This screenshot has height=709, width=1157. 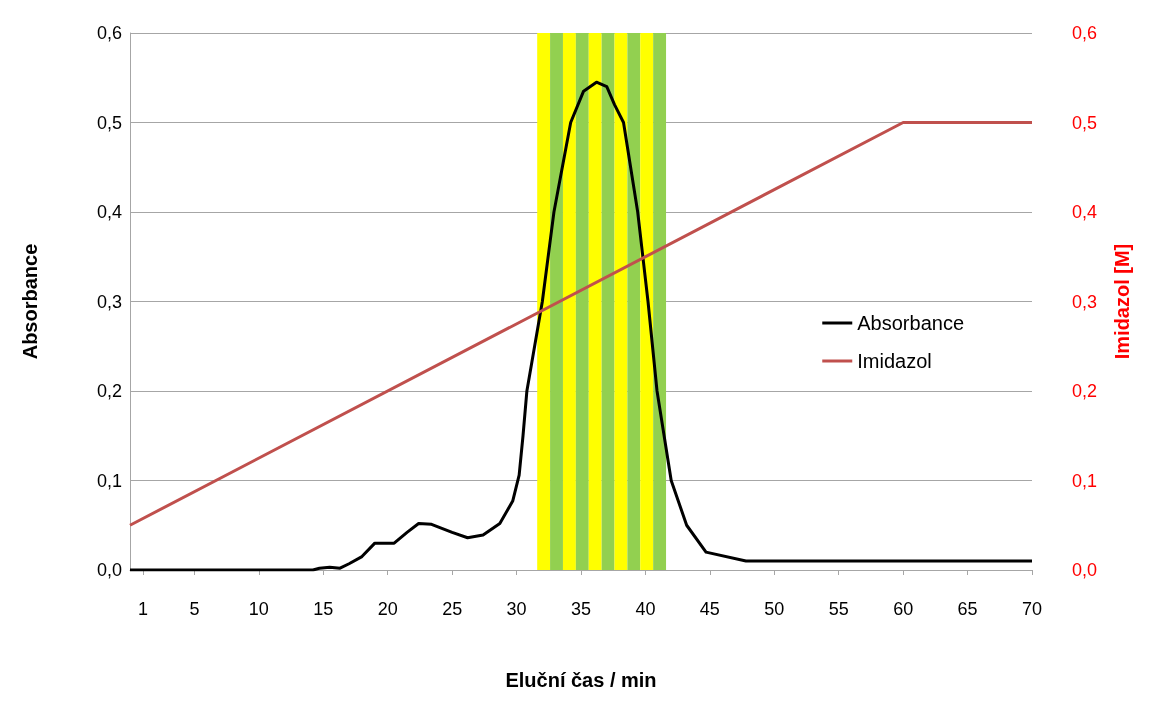 What do you see at coordinates (1085, 391) in the screenshot?
I see `y2-tick-label: 0,2` at bounding box center [1085, 391].